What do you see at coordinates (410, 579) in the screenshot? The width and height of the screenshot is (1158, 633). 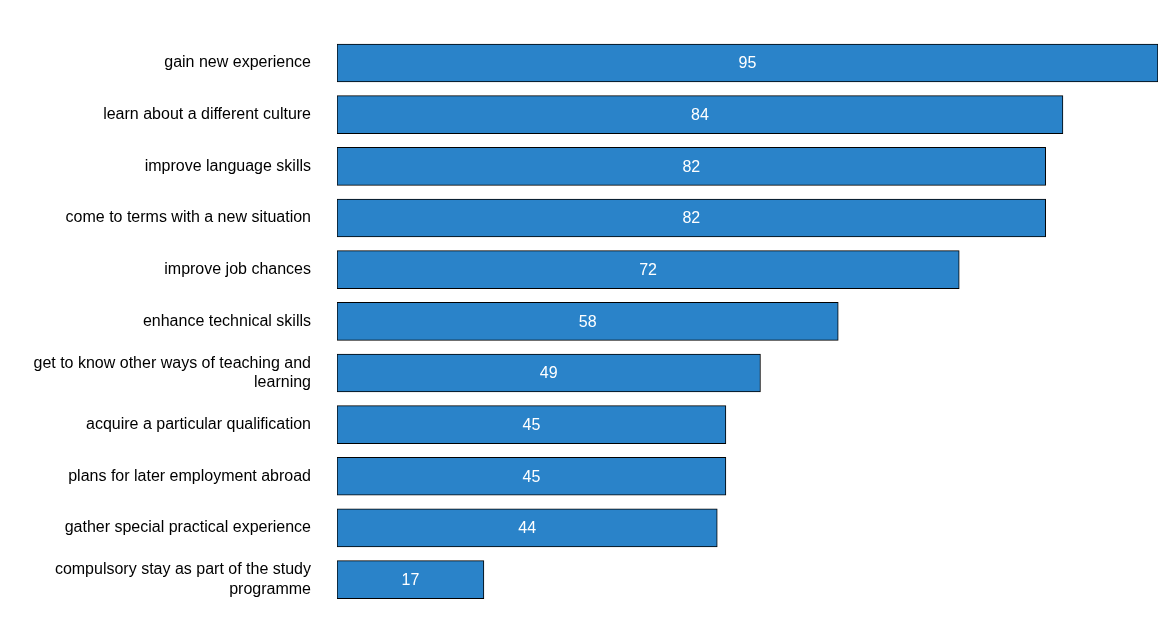 I see `data-label: 17` at bounding box center [410, 579].